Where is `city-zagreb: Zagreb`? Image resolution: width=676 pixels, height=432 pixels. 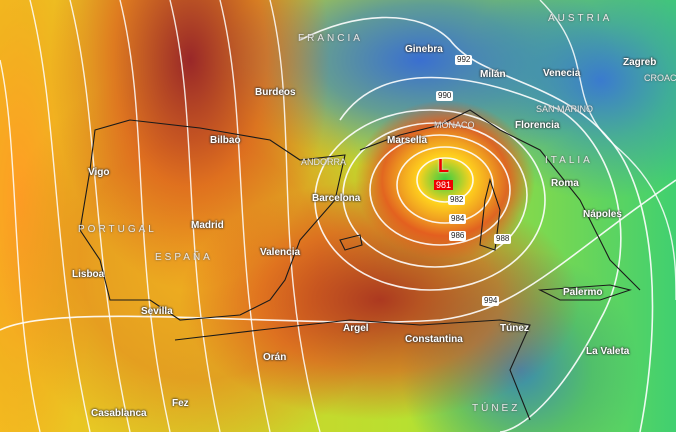
city-zagreb: Zagreb is located at coordinates (640, 62).